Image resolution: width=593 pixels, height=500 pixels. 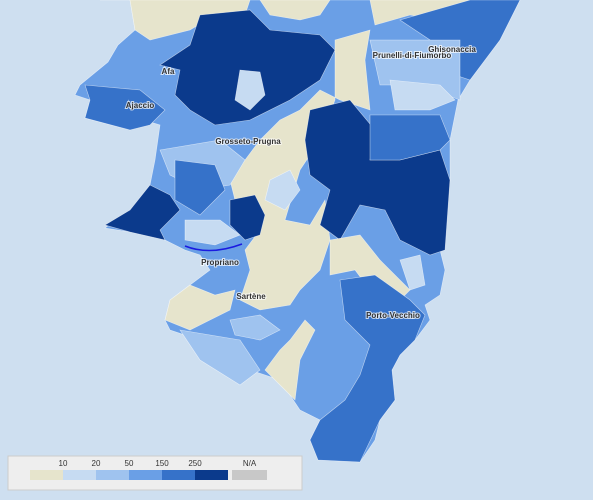 What do you see at coordinates (393, 315) in the screenshot?
I see `place-label: Porto-Vecchio` at bounding box center [393, 315].